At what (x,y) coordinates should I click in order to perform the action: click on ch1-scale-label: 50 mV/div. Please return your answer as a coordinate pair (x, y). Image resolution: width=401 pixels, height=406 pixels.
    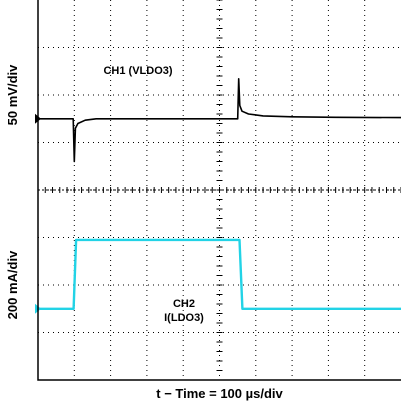
    Looking at the image, I should click on (12, 94).